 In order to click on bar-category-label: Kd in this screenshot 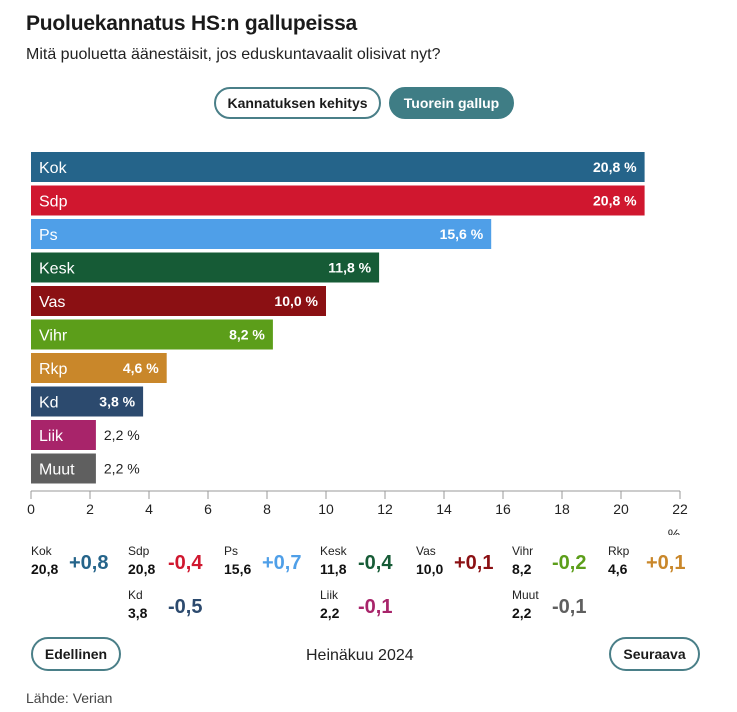, I will do `click(49, 403)`.